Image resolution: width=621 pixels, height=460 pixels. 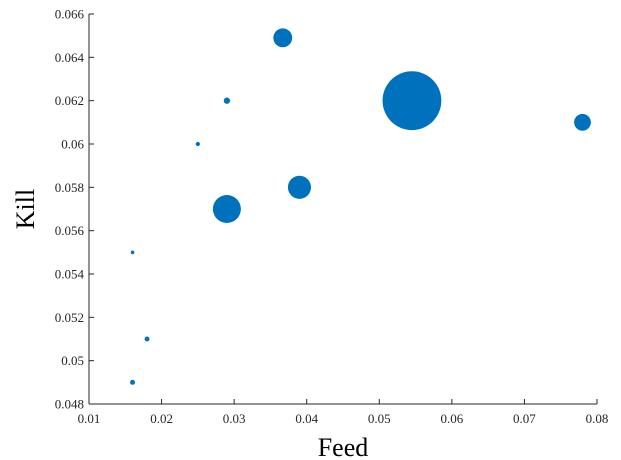 What do you see at coordinates (597, 418) in the screenshot?
I see `x-tick-label: 0.08` at bounding box center [597, 418].